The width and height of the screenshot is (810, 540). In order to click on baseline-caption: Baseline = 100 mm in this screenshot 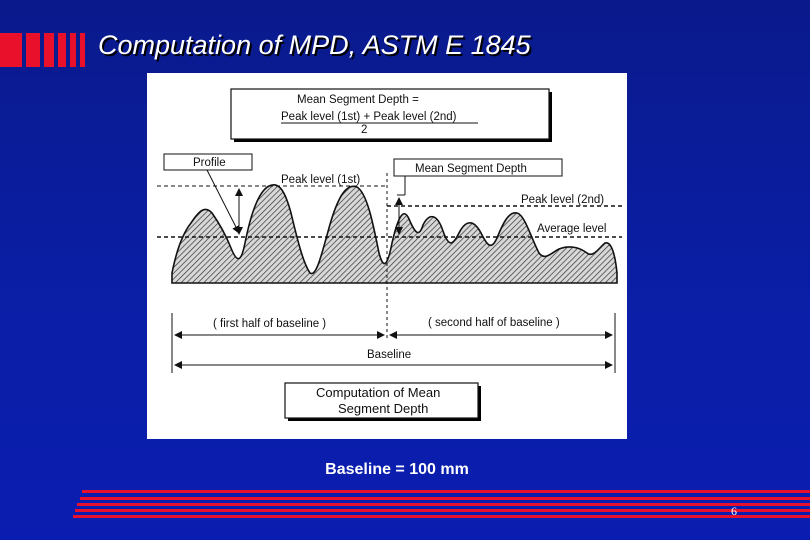, I will do `click(397, 469)`.